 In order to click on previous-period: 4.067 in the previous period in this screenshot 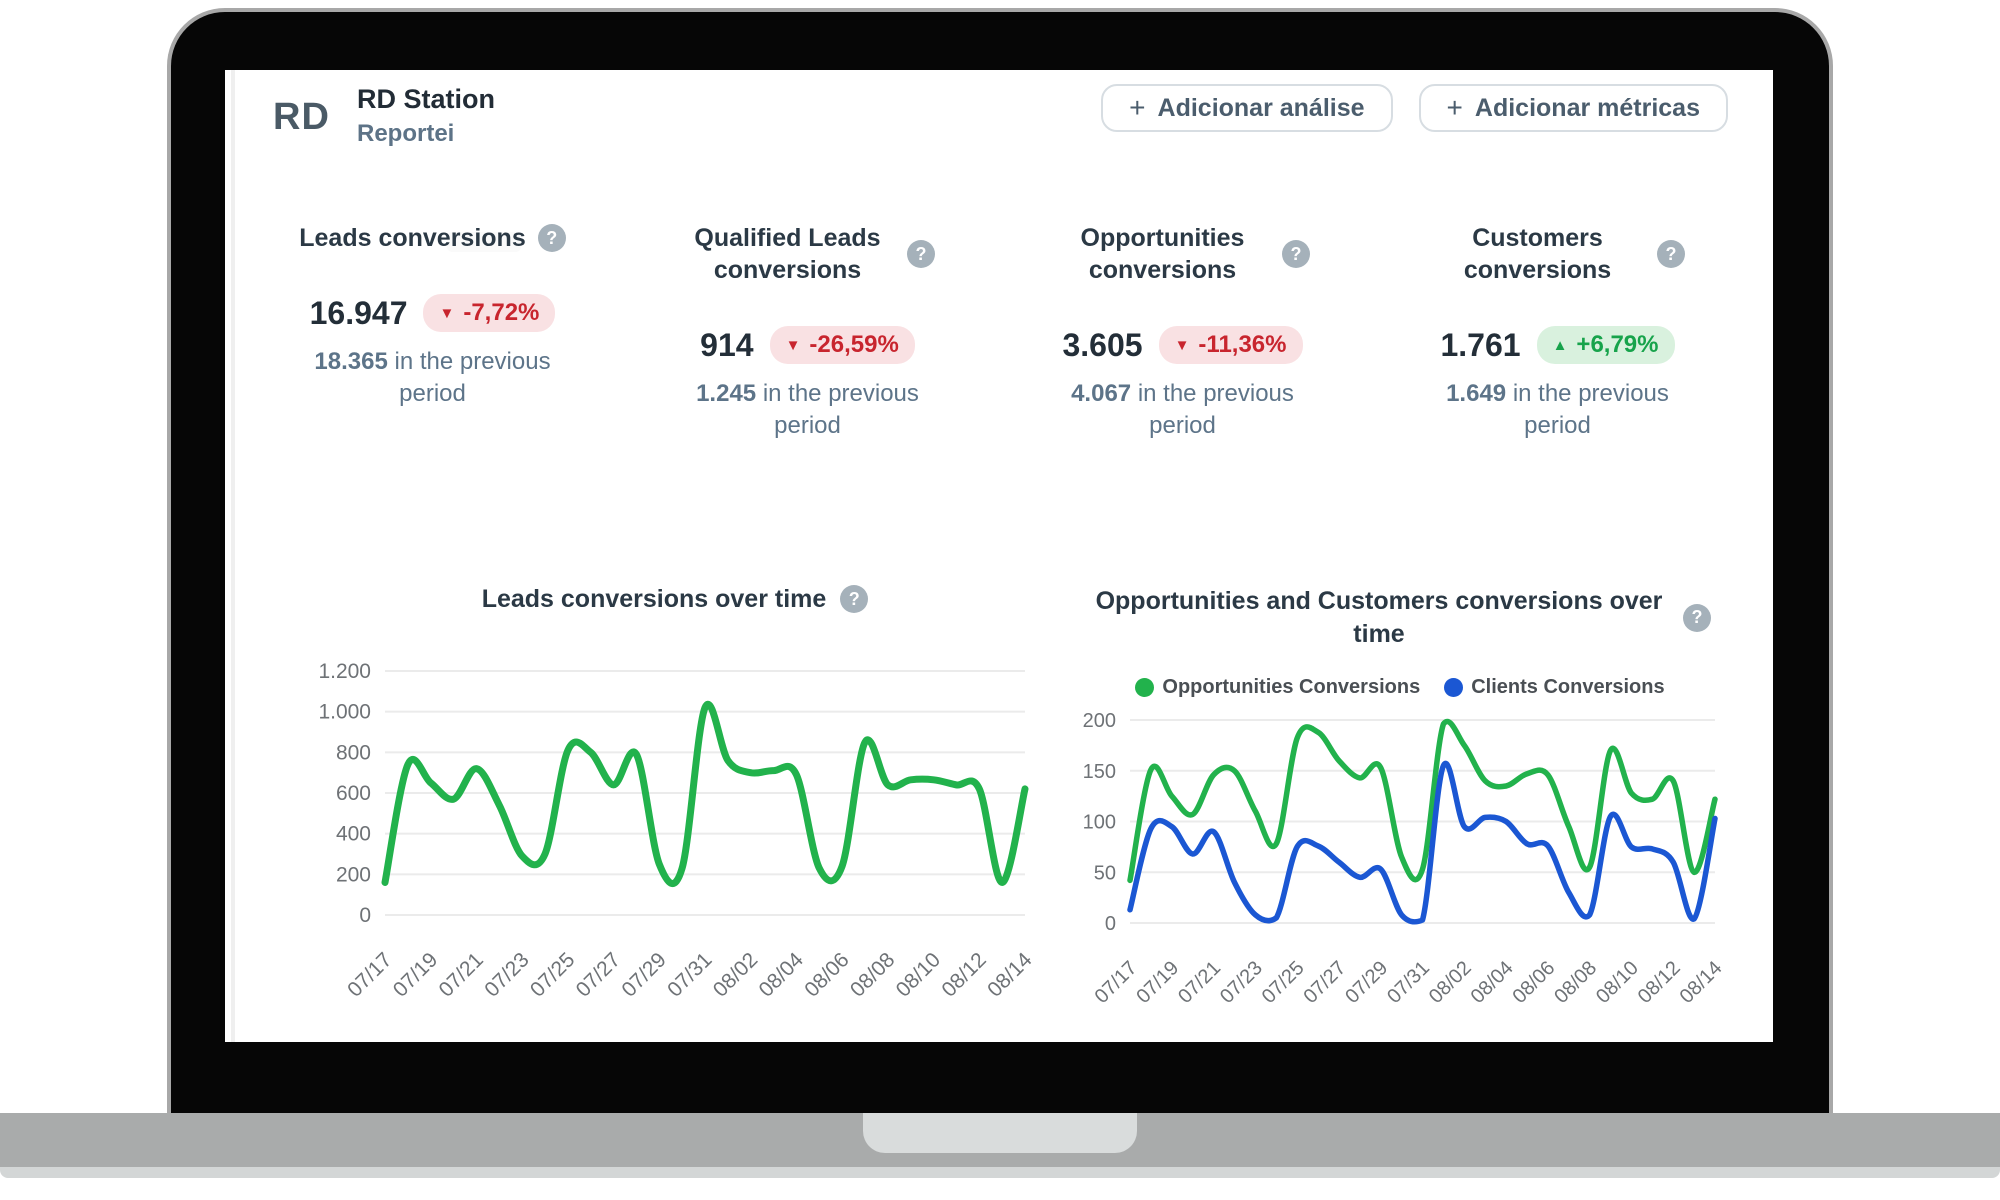, I will do `click(1182, 410)`.